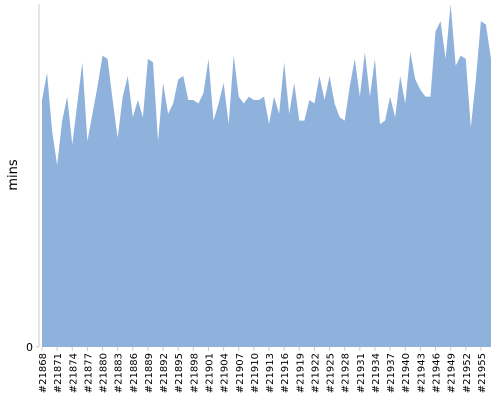 The width and height of the screenshot is (500, 400). I want to click on x-tick-label: #21874, so click(73, 373).